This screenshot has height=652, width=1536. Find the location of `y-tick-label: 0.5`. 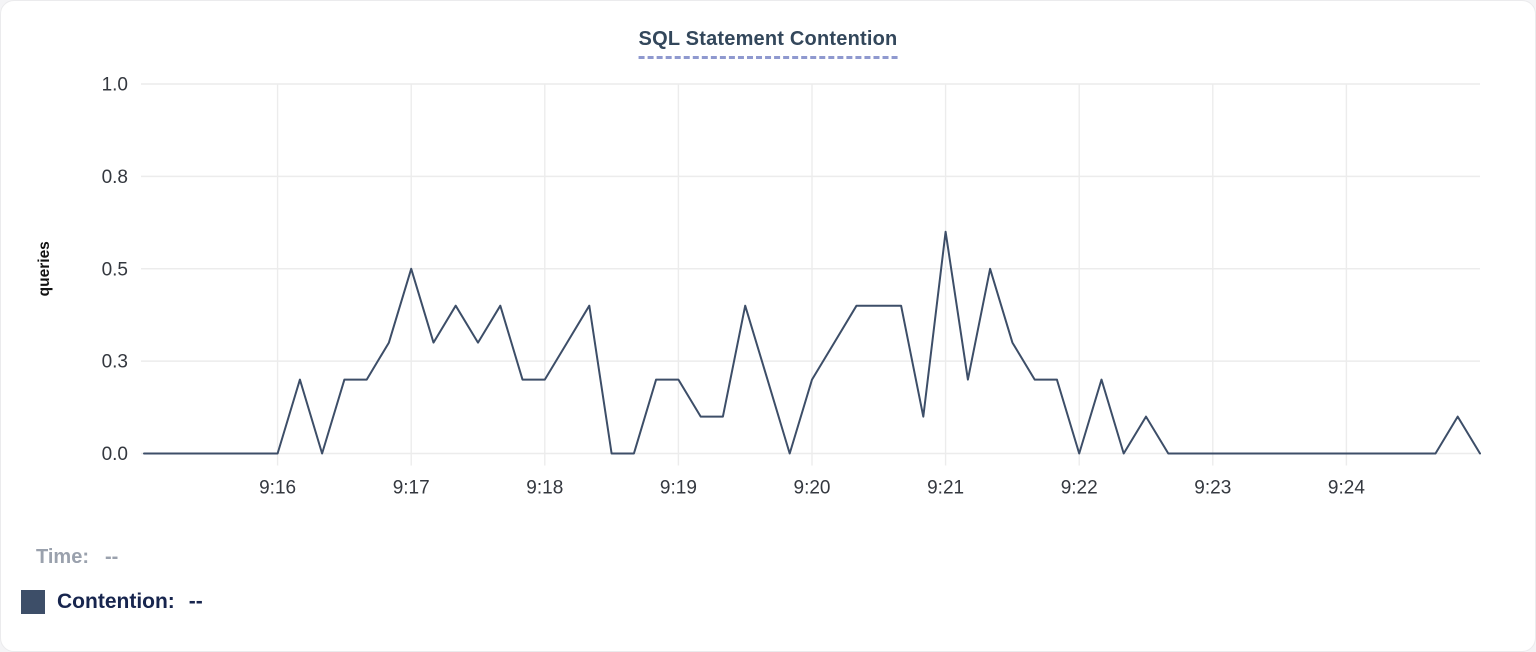

y-tick-label: 0.5 is located at coordinates (115, 269).